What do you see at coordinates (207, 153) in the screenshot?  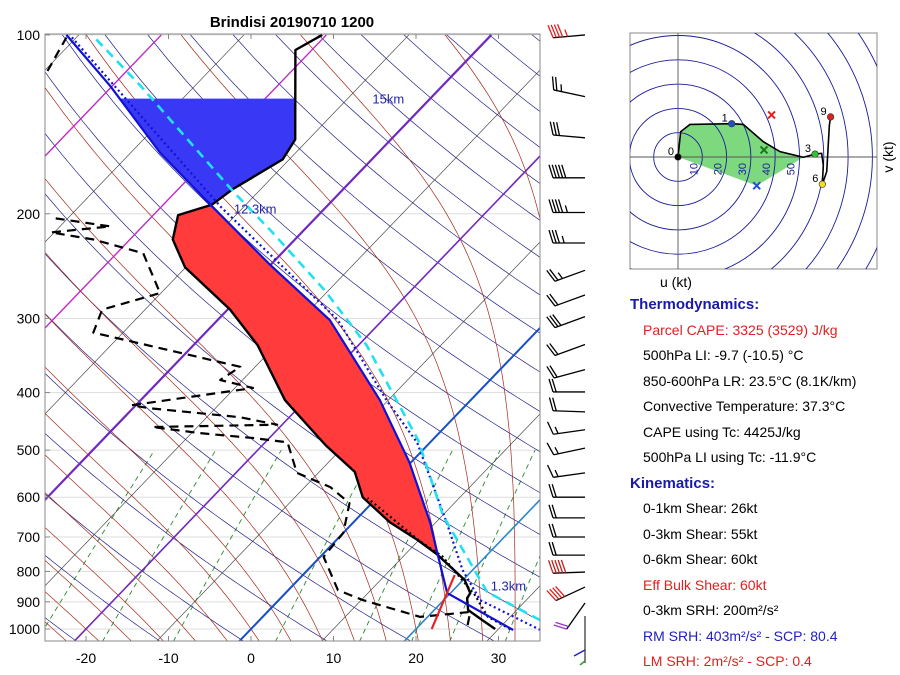 I see `area-fill` at bounding box center [207, 153].